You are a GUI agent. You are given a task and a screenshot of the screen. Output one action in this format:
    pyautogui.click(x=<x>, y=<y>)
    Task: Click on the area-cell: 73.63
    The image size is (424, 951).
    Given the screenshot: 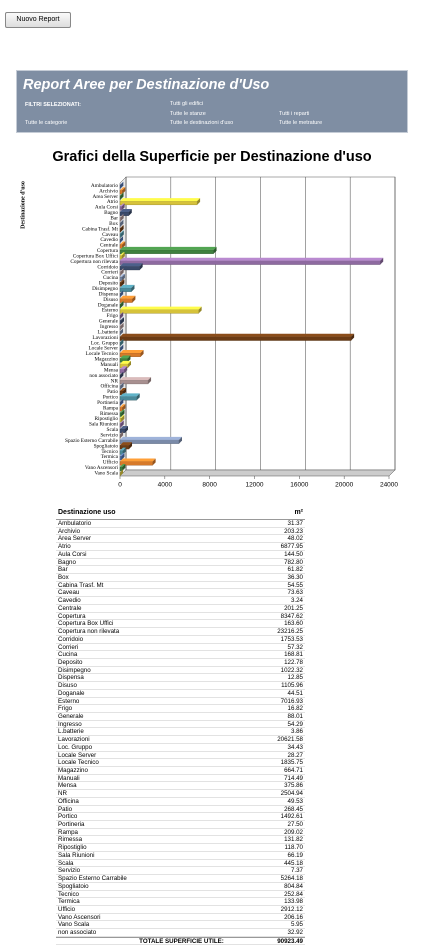 What is the action you would take?
    pyautogui.click(x=295, y=593)
    